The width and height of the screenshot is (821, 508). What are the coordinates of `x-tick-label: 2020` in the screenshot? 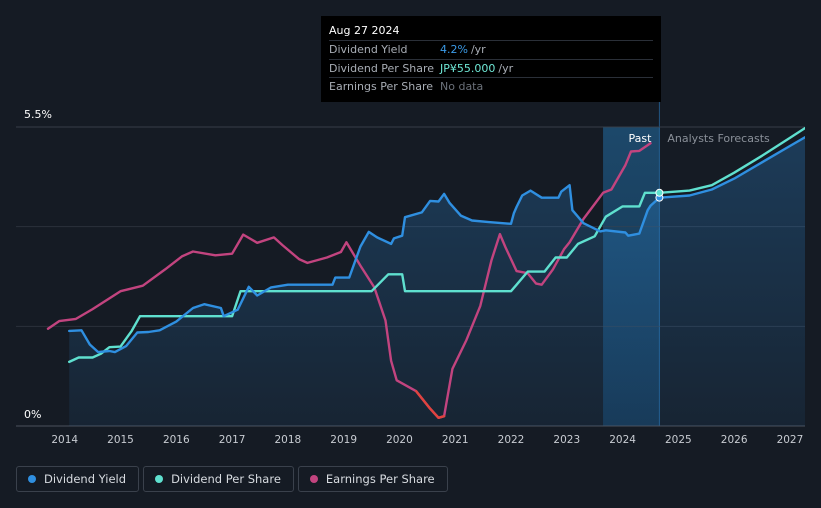 It's located at (399, 440).